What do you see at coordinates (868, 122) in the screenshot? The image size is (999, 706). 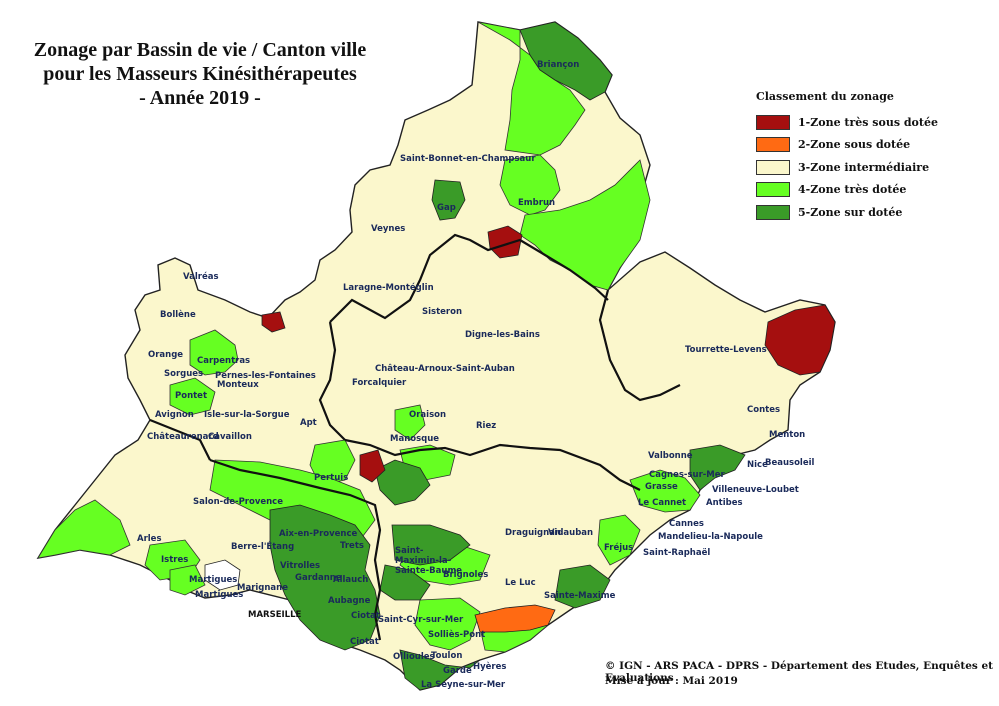 I see `legend-label: 1-Zone très sous dotée` at bounding box center [868, 122].